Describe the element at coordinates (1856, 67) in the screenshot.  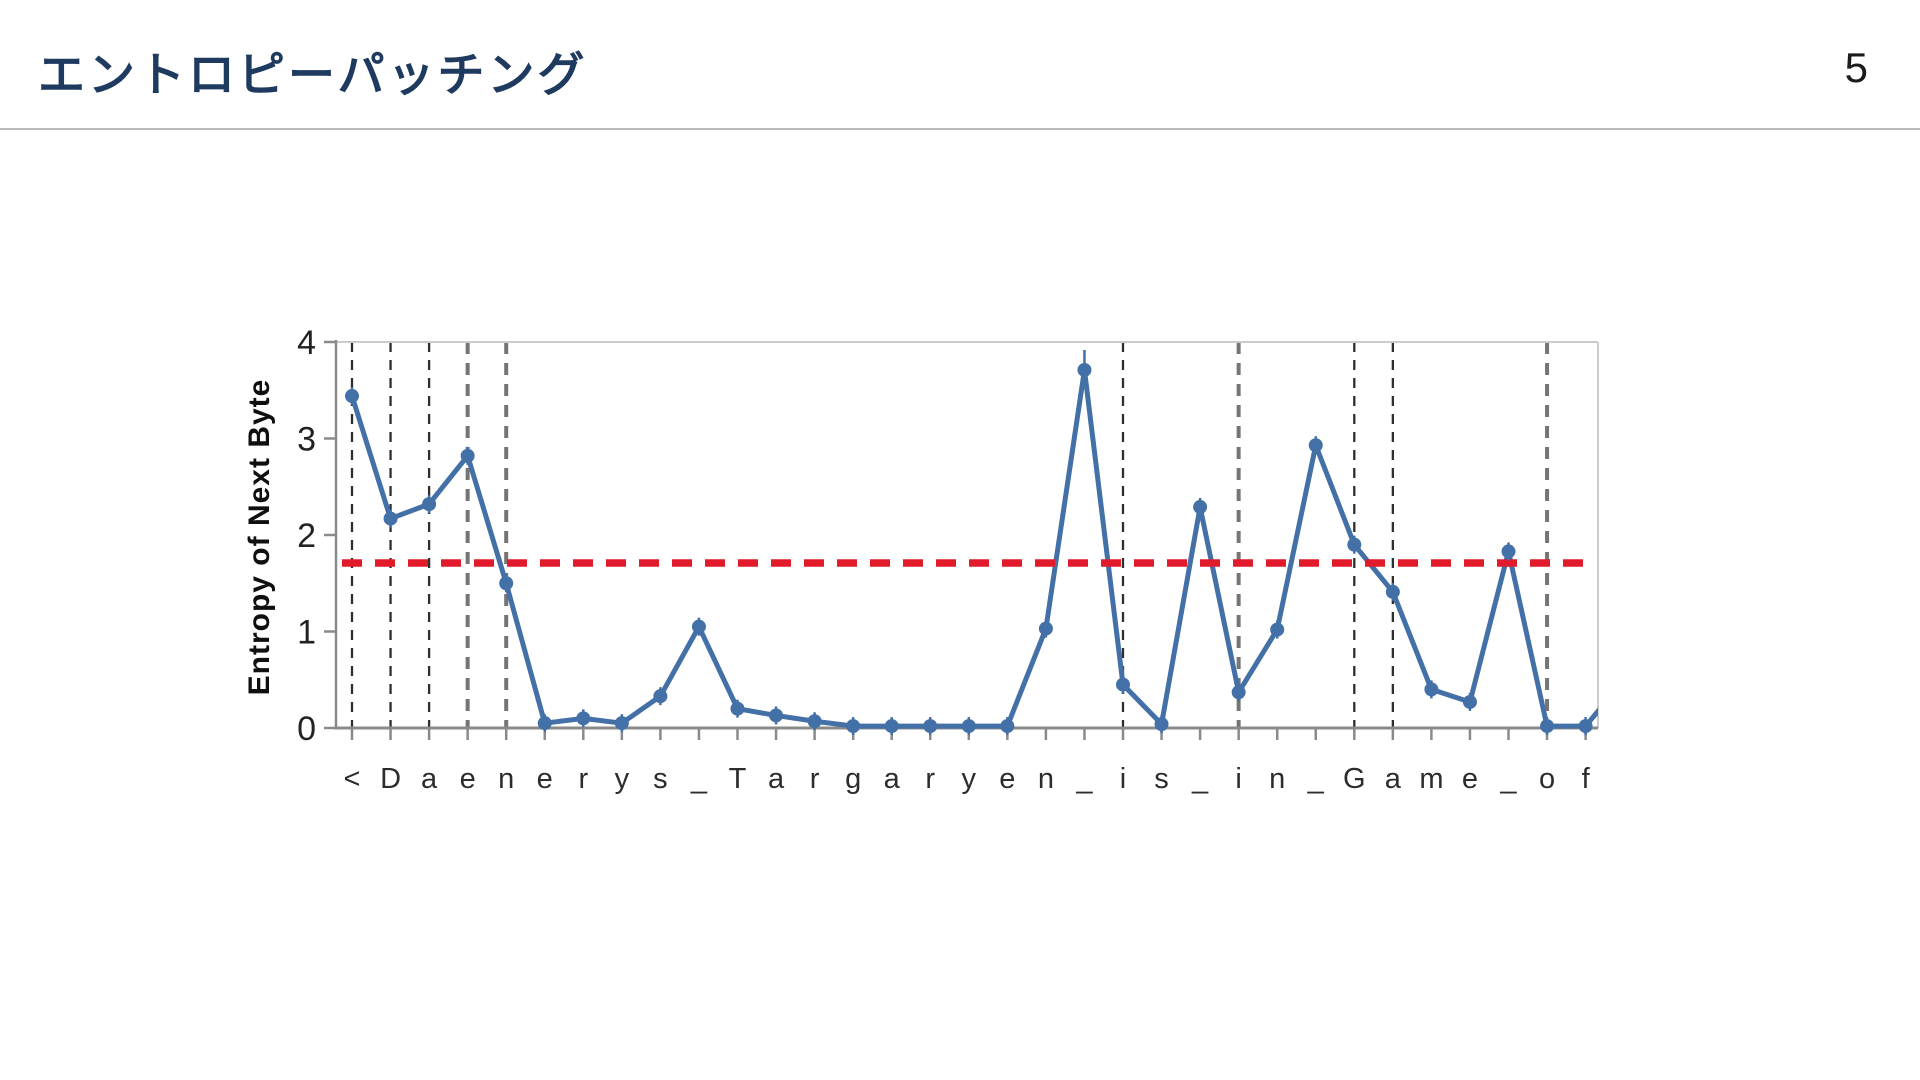
I see `page-number: 5` at that location.